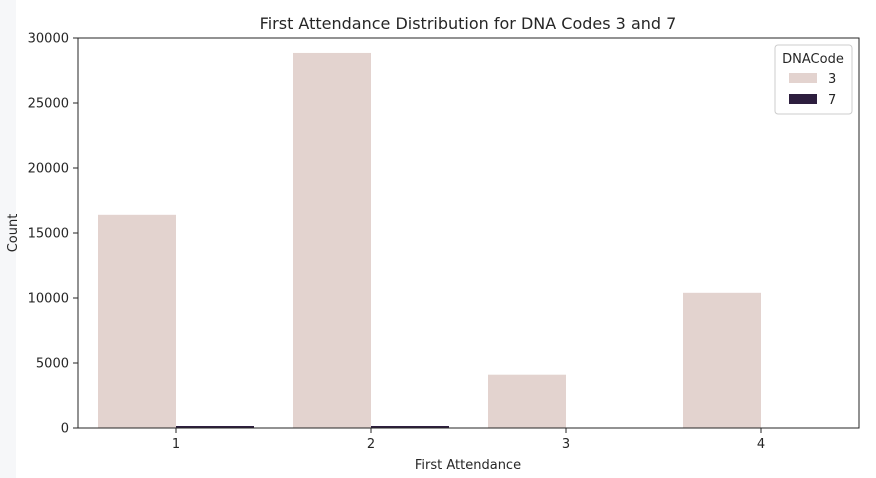 The width and height of the screenshot is (876, 478). What do you see at coordinates (65, 429) in the screenshot?
I see `y-tick-label: 0` at bounding box center [65, 429].